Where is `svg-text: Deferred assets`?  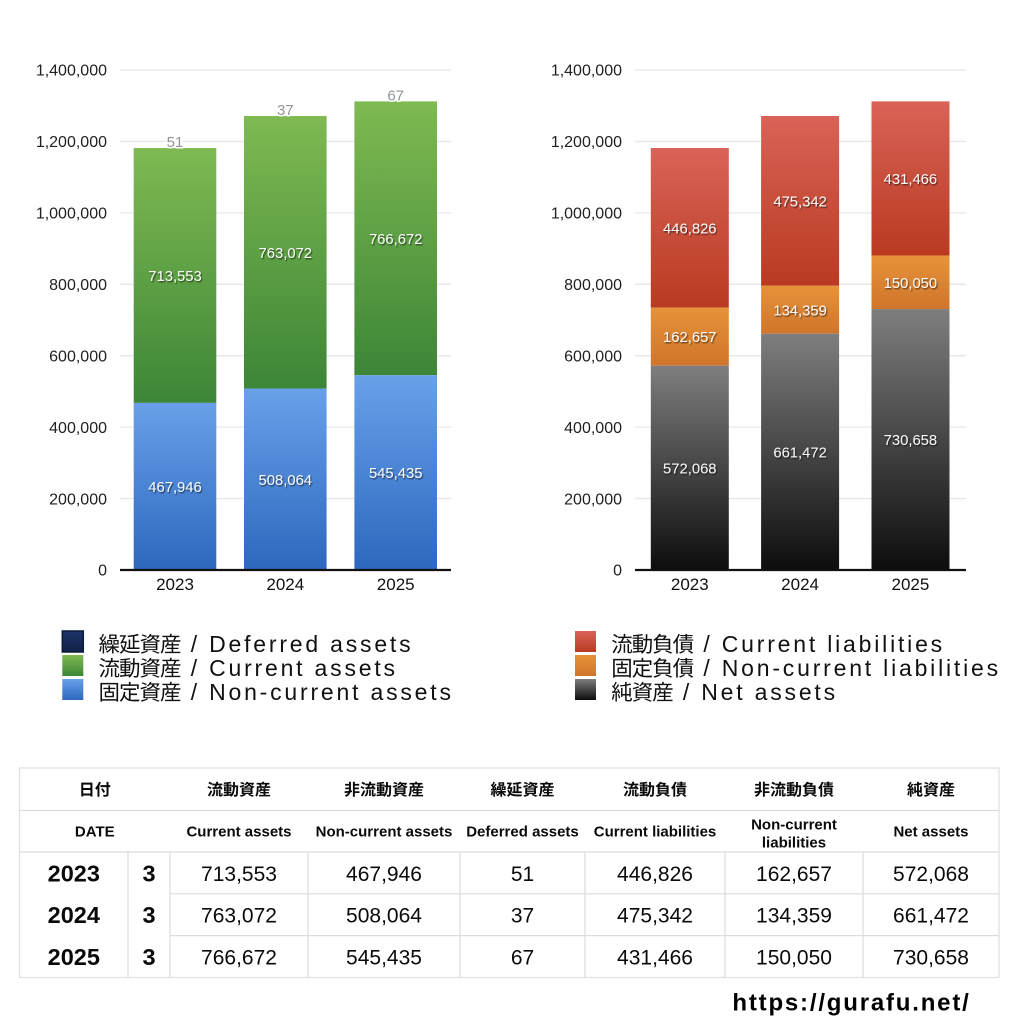
svg-text: Deferred assets is located at coordinates (522, 832).